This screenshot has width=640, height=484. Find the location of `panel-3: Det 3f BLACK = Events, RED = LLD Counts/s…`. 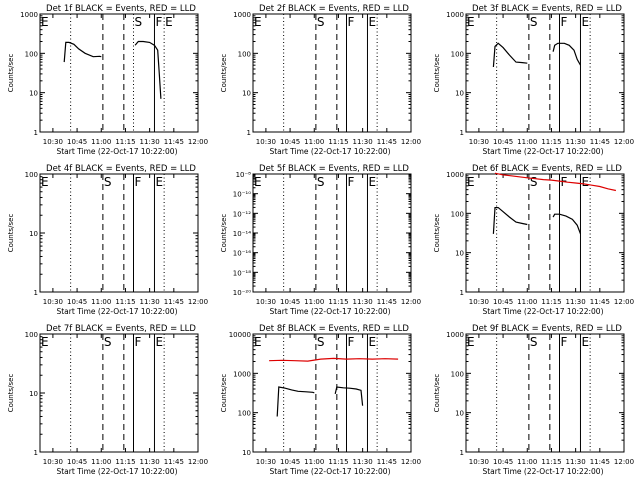

panel-3: Det 3f BLACK = Events, RED = LLD Counts/s… is located at coordinates (533, 80).